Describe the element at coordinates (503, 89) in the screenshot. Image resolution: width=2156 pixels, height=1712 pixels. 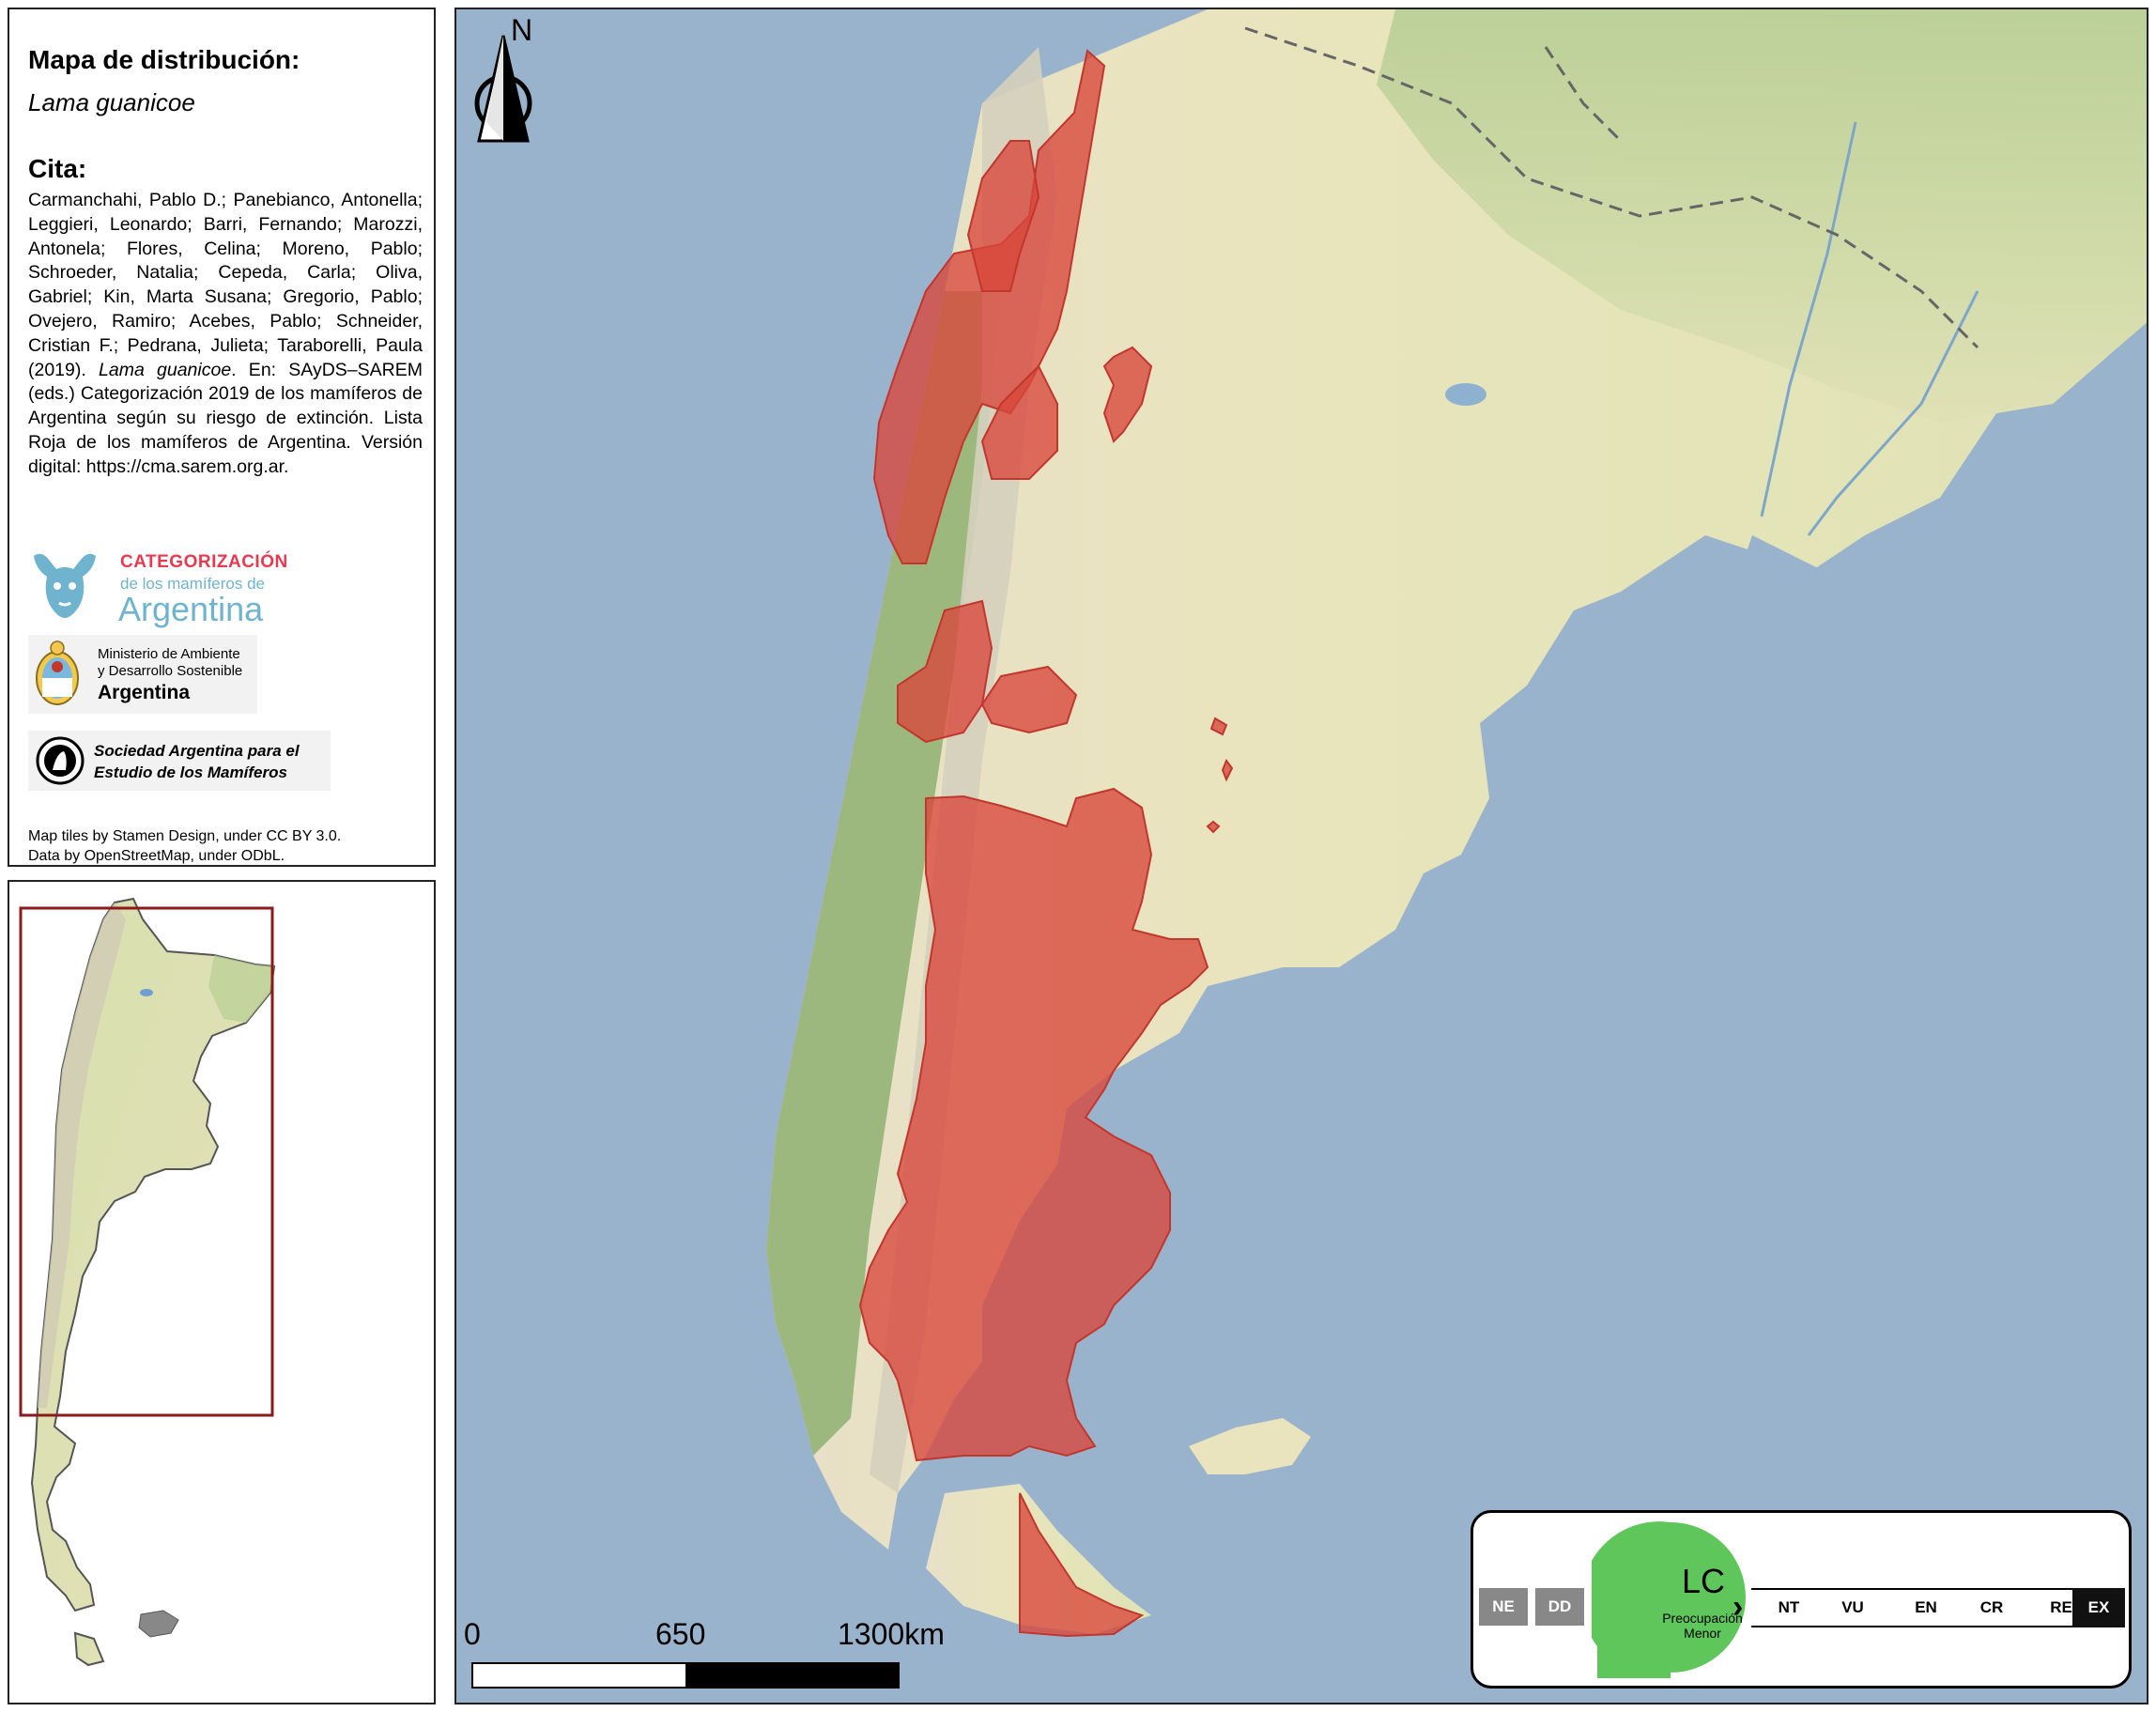
I see `north-arrow-icon` at that location.